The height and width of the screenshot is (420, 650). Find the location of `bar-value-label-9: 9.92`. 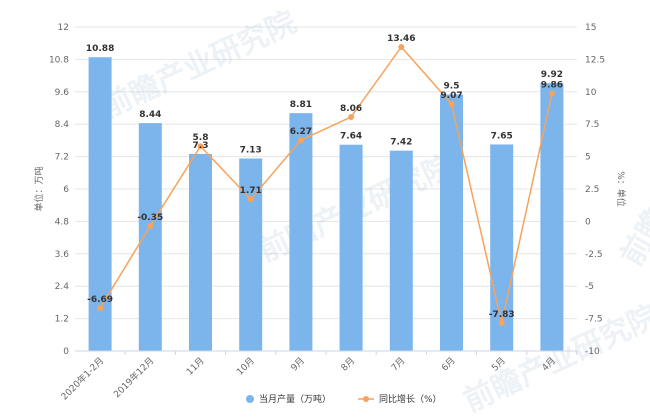

bar-value-label-9: 9.92 is located at coordinates (552, 75).